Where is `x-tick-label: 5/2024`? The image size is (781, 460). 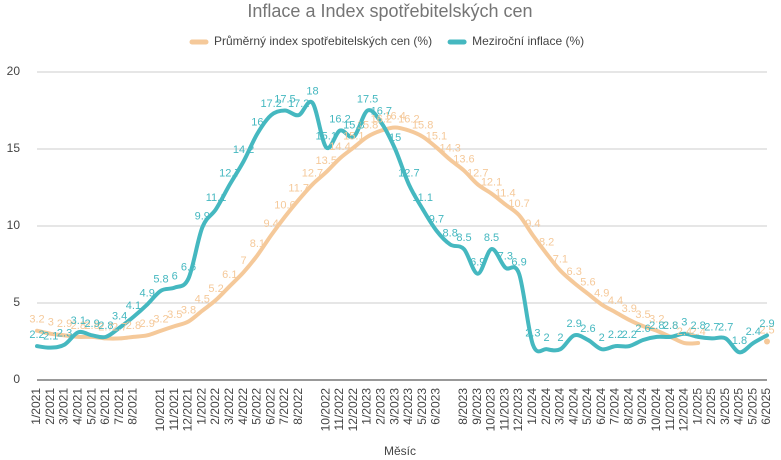
x-tick-label: 5/2024 is located at coordinates (587, 406).